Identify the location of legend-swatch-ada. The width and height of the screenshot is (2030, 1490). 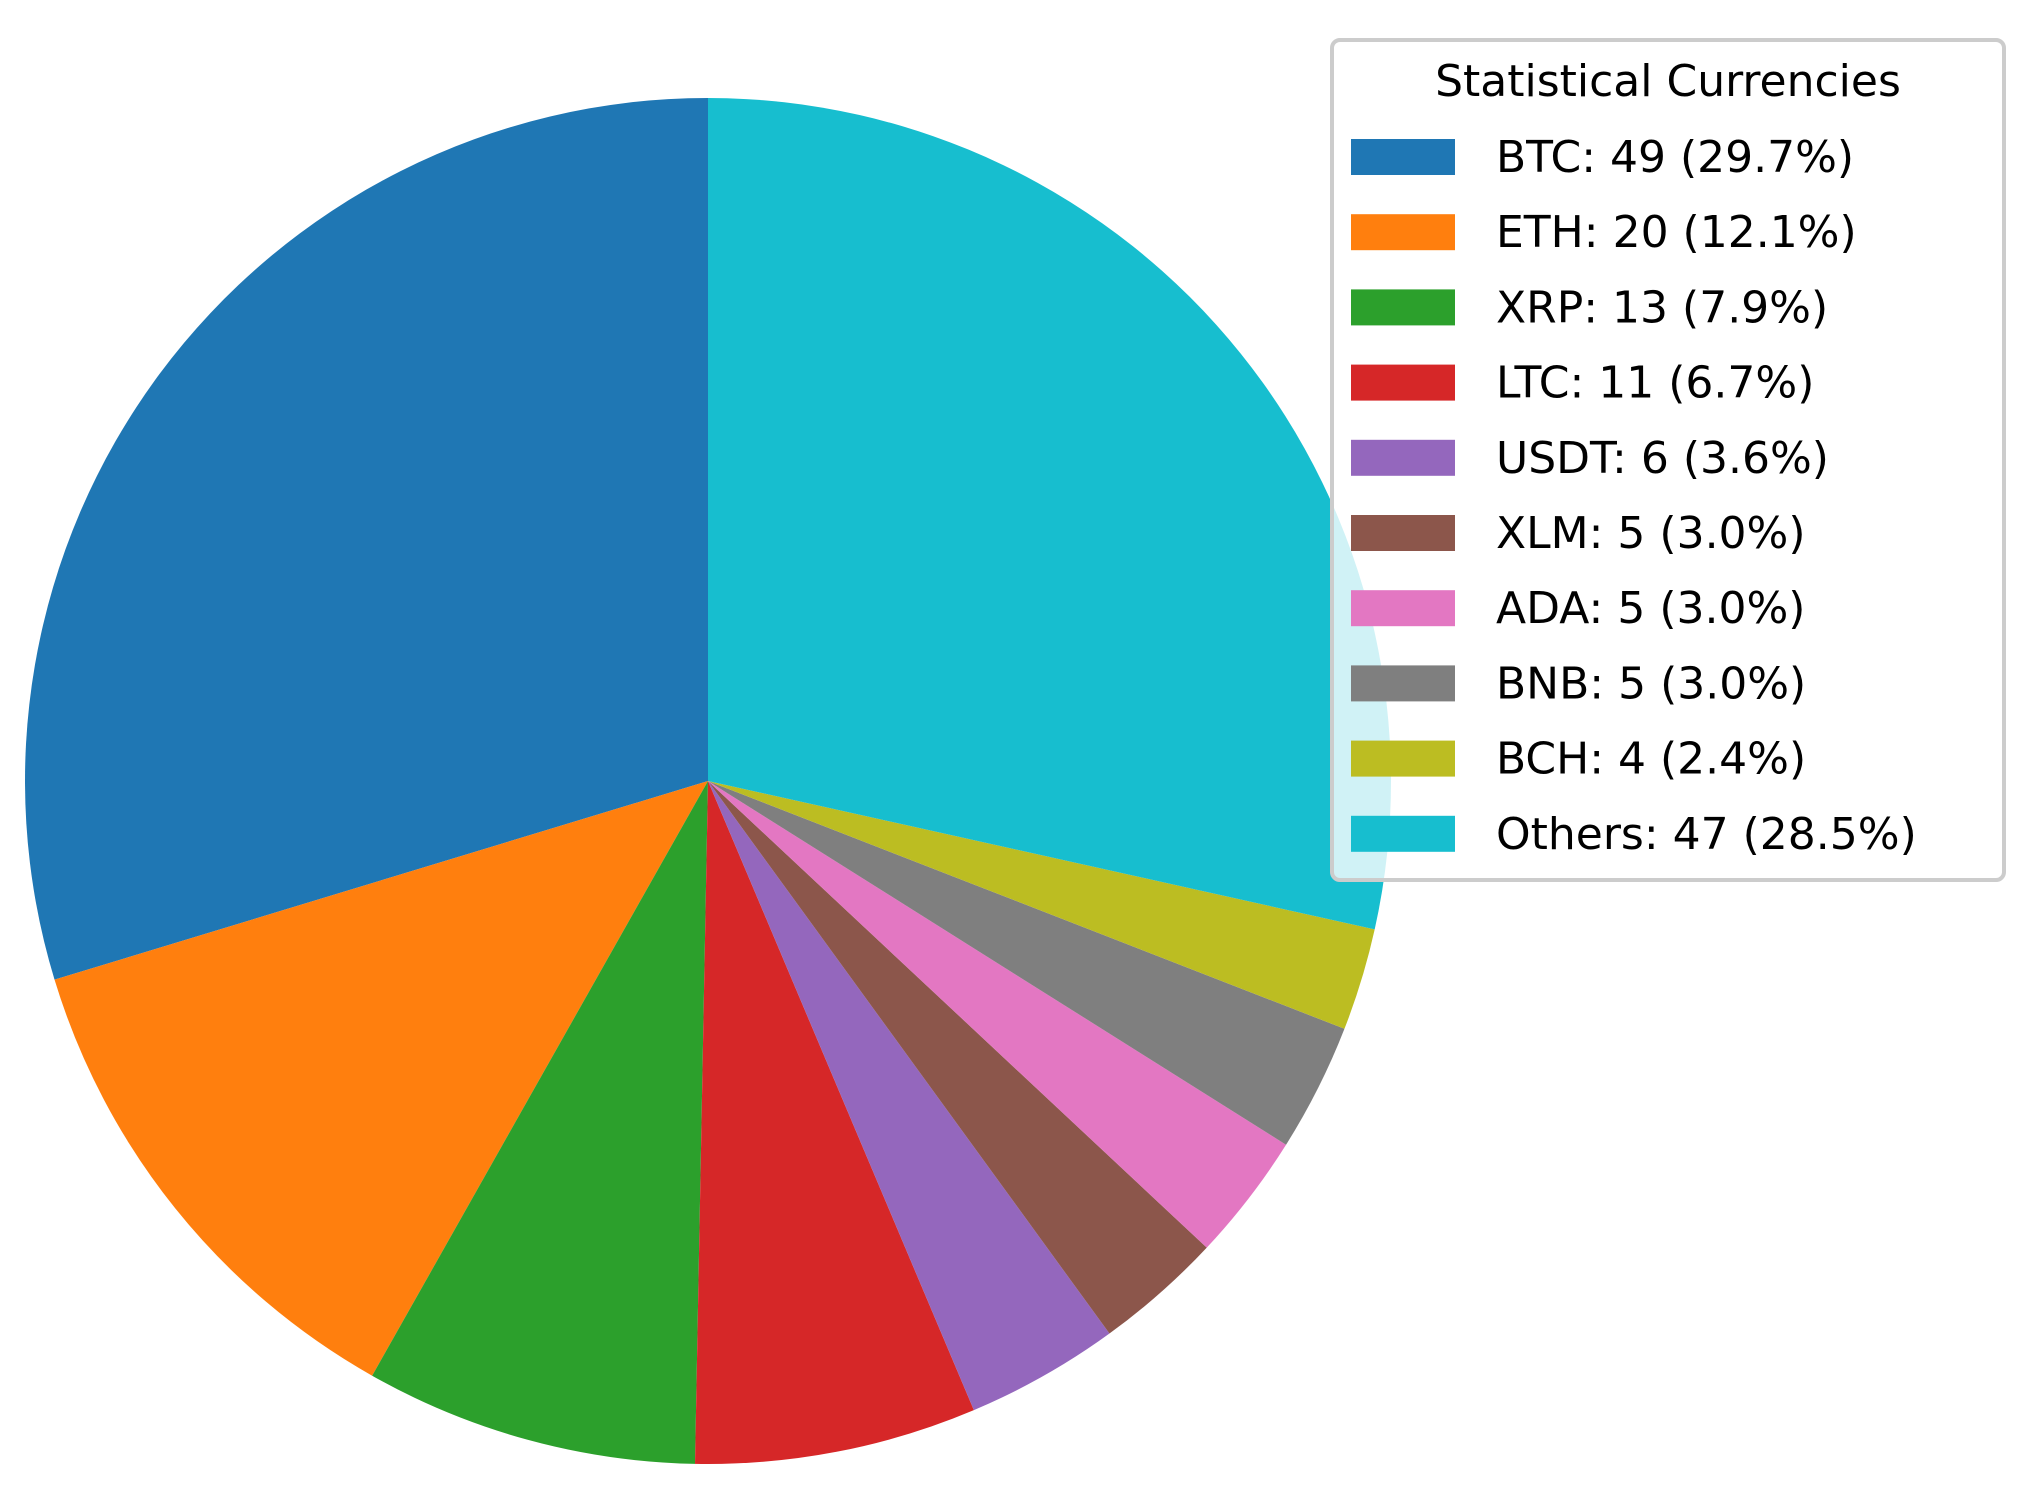
(1403, 608).